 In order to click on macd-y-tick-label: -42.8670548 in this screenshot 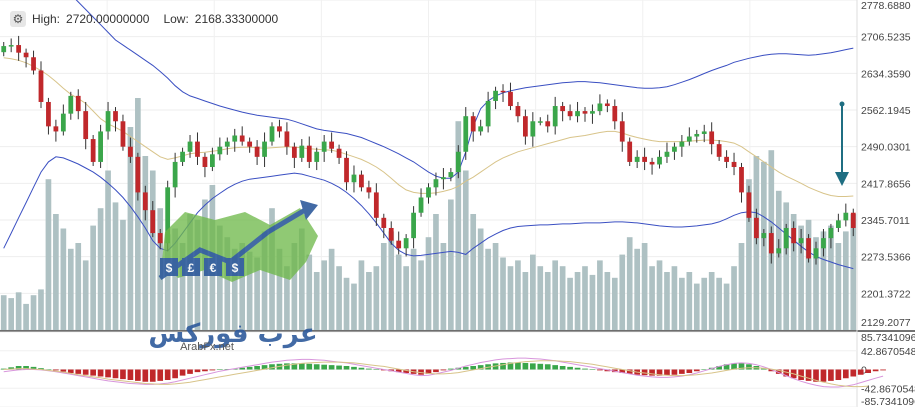, I will do `click(888, 389)`.